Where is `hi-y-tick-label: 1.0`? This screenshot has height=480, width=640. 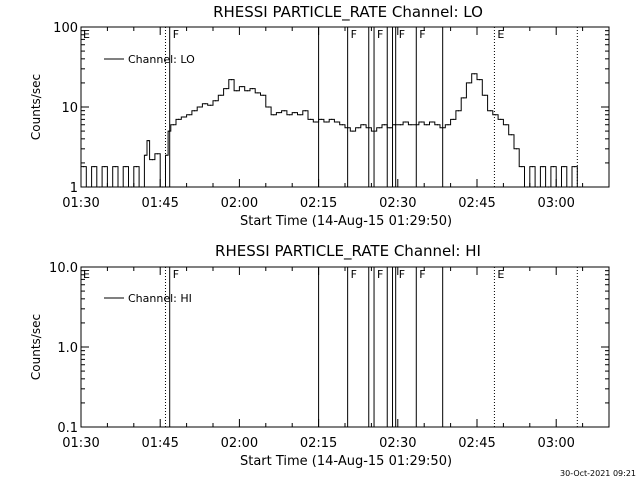 hi-y-tick-label: 1.0 is located at coordinates (67, 348).